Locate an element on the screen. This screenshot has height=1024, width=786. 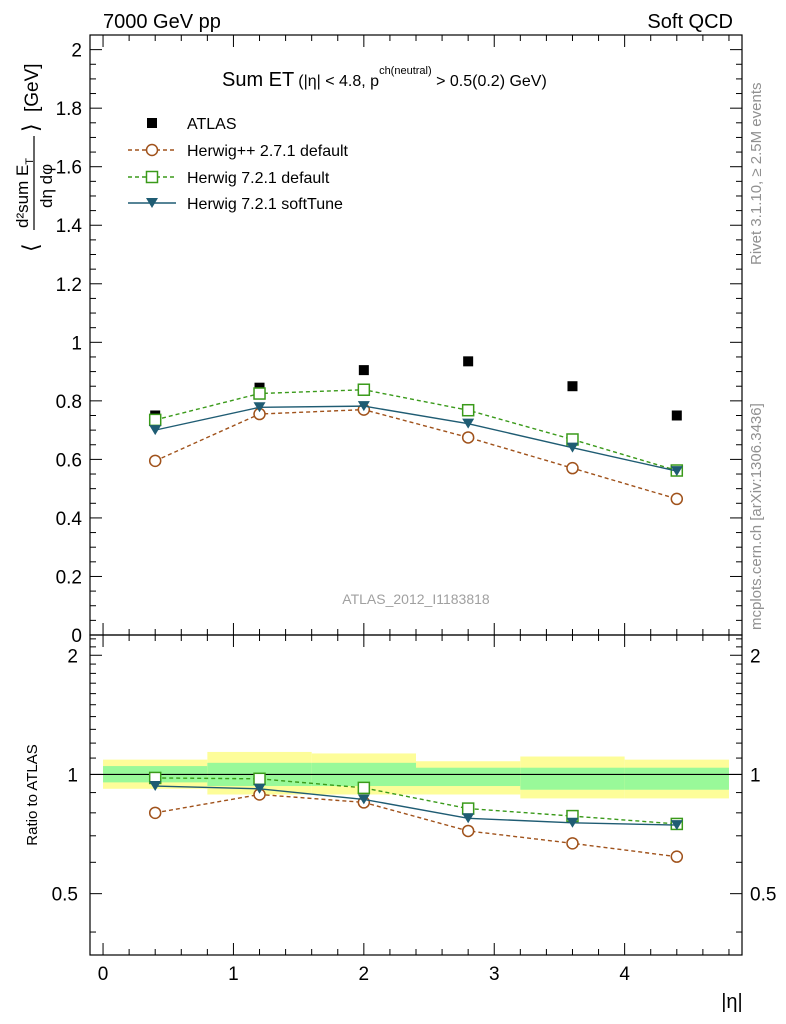
ylabel-numerator: d²sum ET is located at coordinates (24, 193).